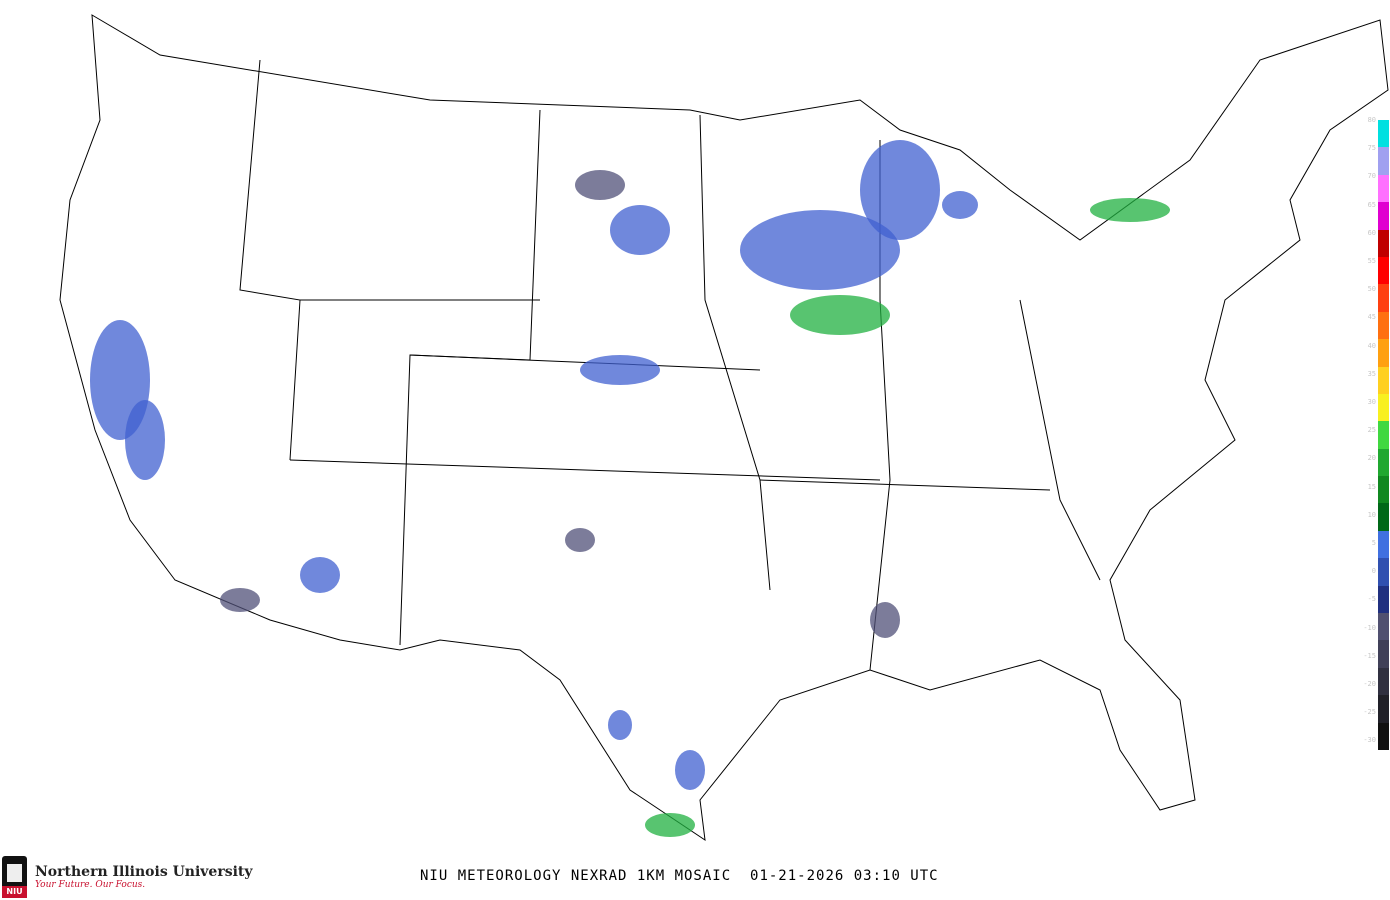  Describe the element at coordinates (1371, 599) in the screenshot. I see `legend-label: -5` at that location.